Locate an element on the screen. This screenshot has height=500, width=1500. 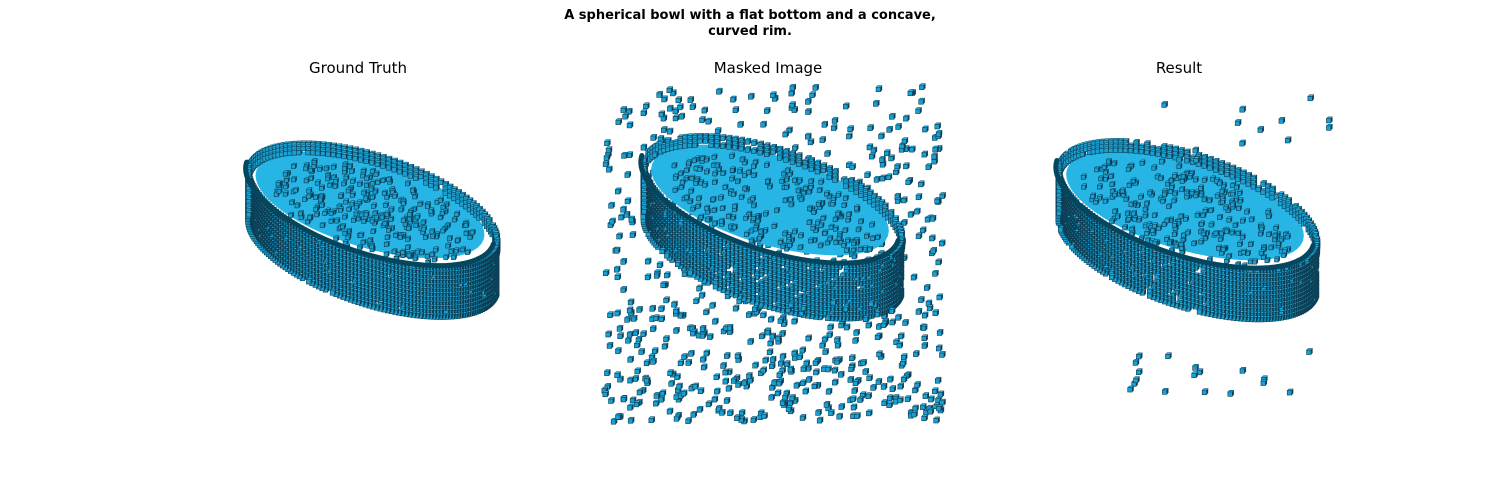
panel-title-masked-image: Masked Image is located at coordinates (768, 68).